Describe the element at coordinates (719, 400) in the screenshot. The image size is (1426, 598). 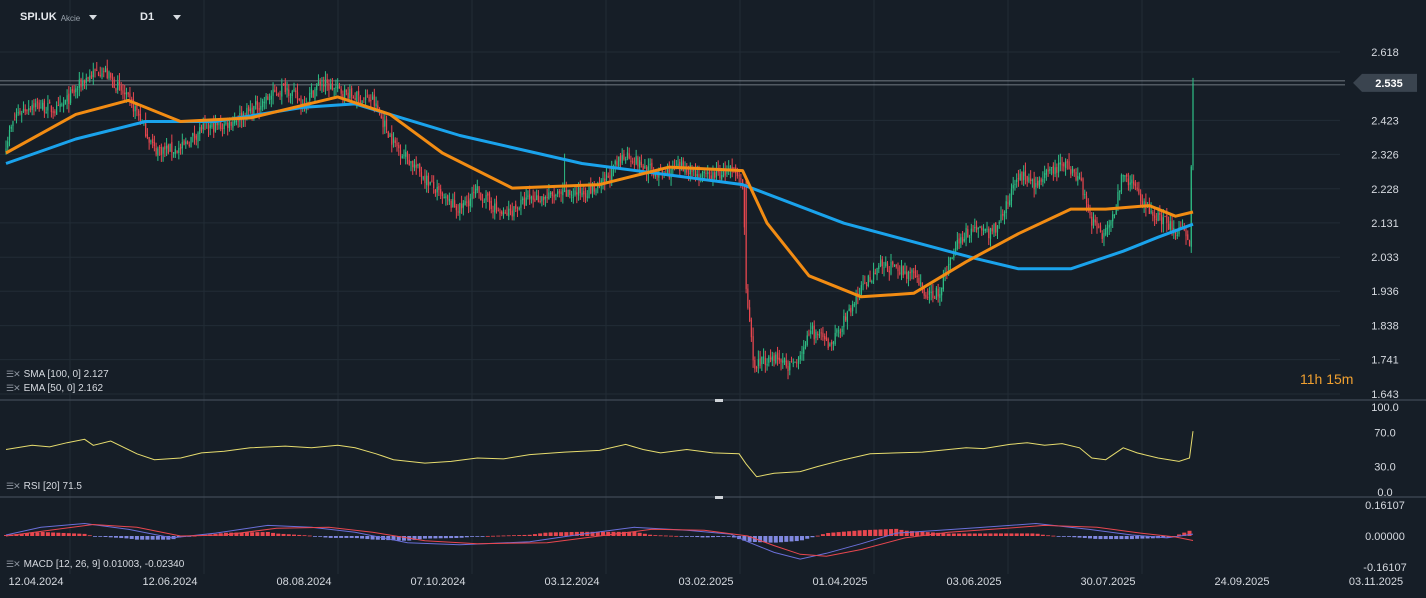
I see `pane-resize-handle` at that location.